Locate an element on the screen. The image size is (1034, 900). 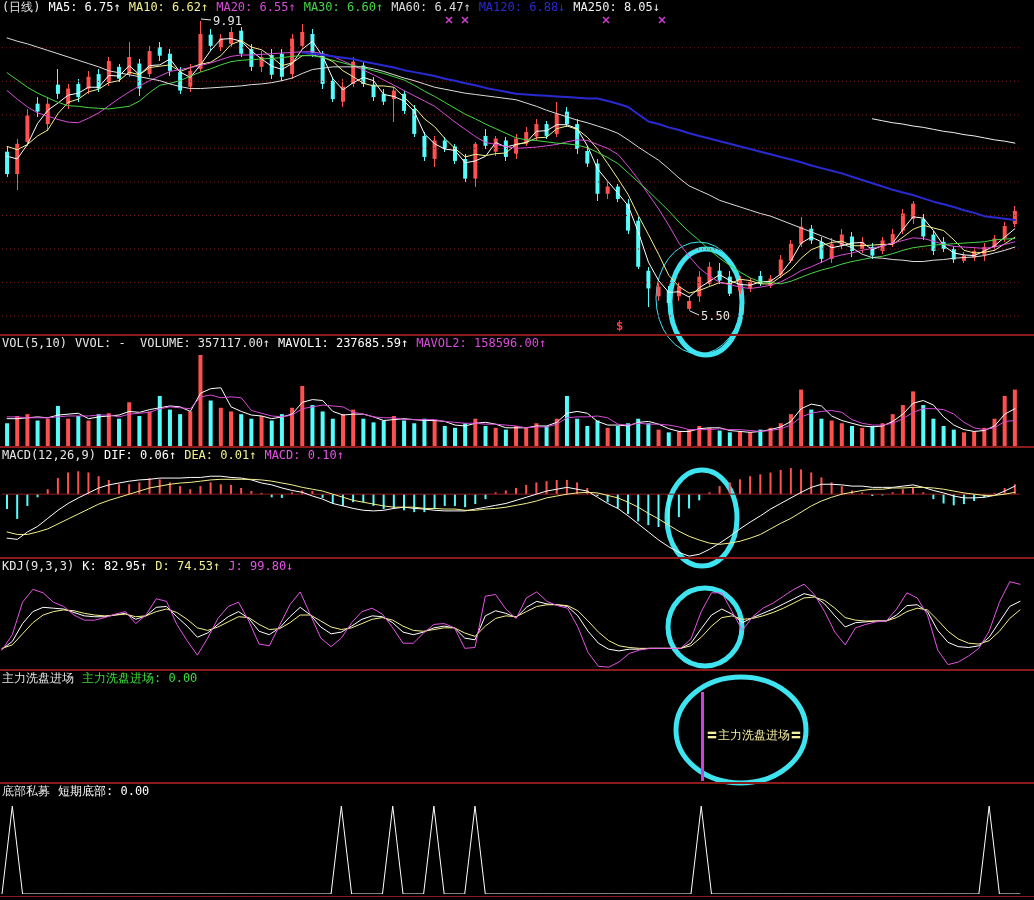
chart-title: (日线) is located at coordinates (21, 7).